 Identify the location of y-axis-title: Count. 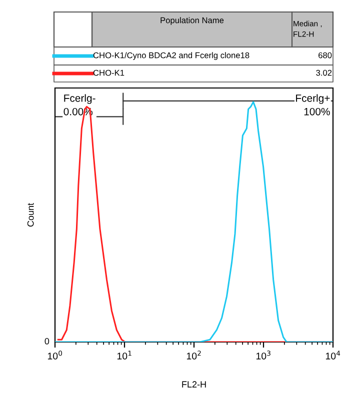
(30, 215).